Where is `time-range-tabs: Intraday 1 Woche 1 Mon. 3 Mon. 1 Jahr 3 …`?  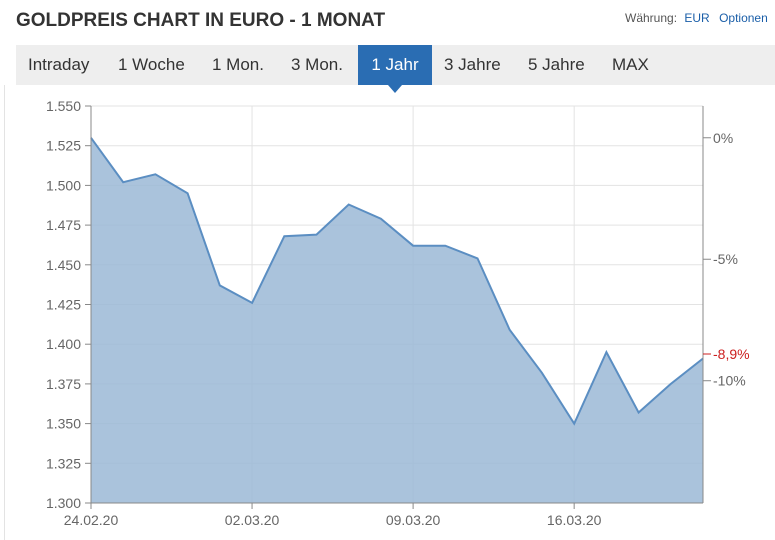 time-range-tabs: Intraday 1 Woche 1 Mon. 3 Mon. 1 Jahr 3 … is located at coordinates (395, 69).